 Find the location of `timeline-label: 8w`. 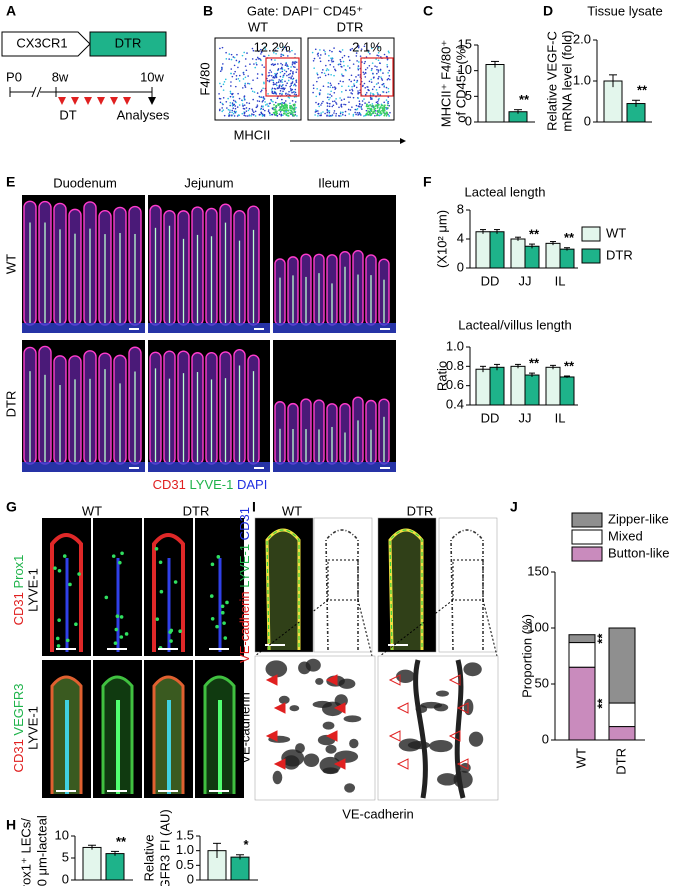

timeline-label: 8w is located at coordinates (60, 76).